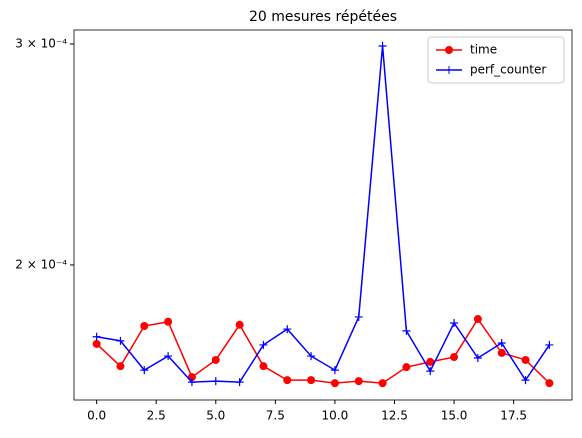 This screenshot has width=582, height=438. I want to click on chart-title: 20 mesures répétées, so click(323, 17).